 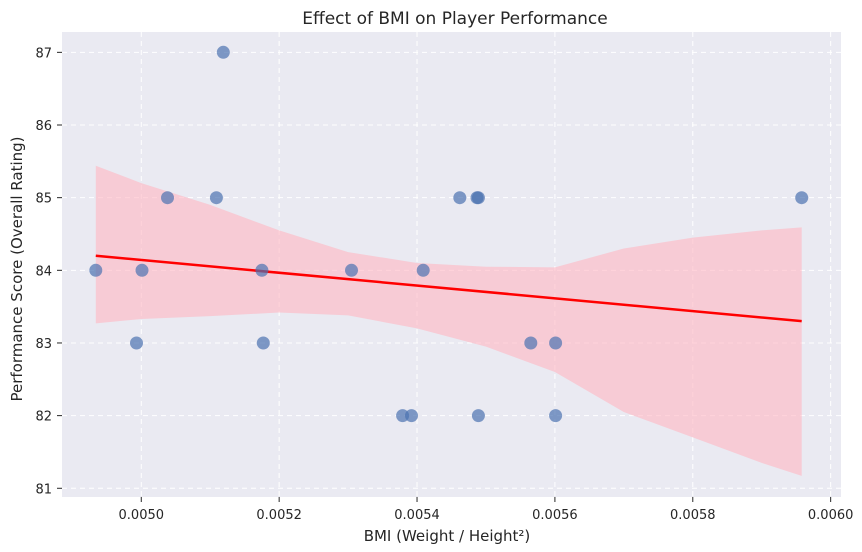 I want to click on x-axis-ticks: 0.0050 0.0052 0.0054 0.0056 0.0058 0.0060, so click(x=486, y=510).